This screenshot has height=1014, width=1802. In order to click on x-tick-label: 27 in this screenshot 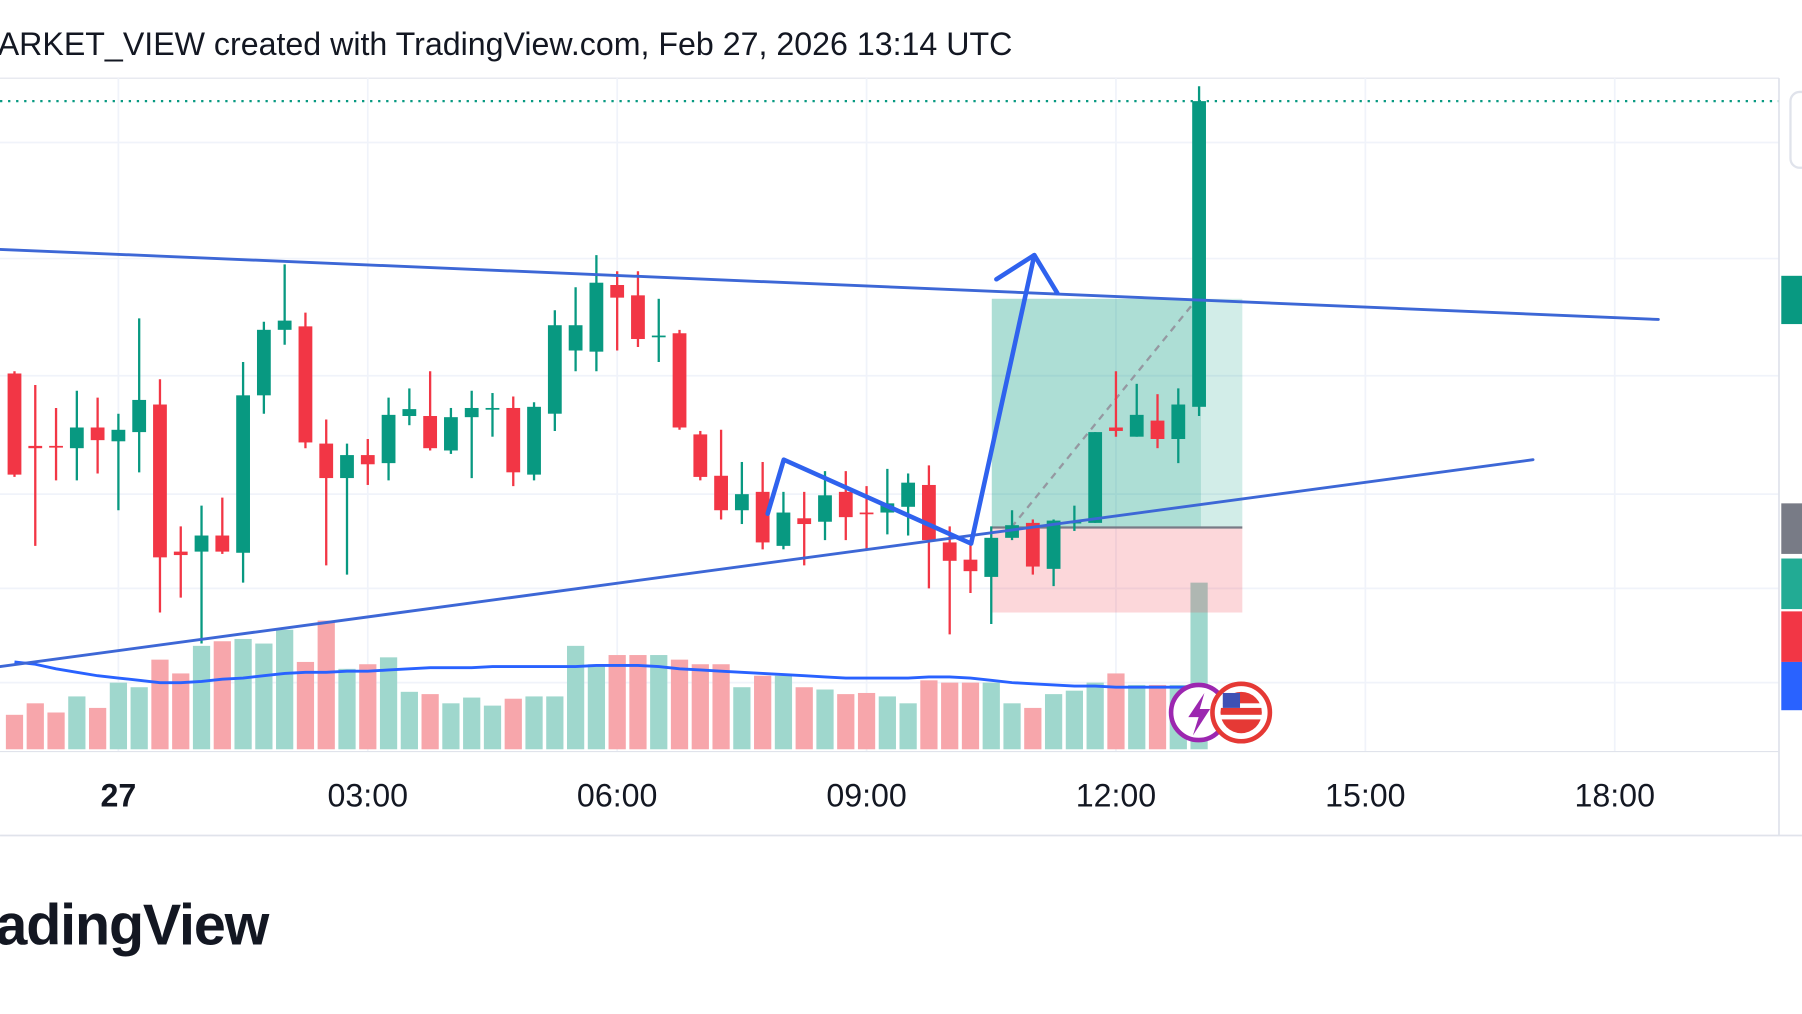, I will do `click(119, 796)`.